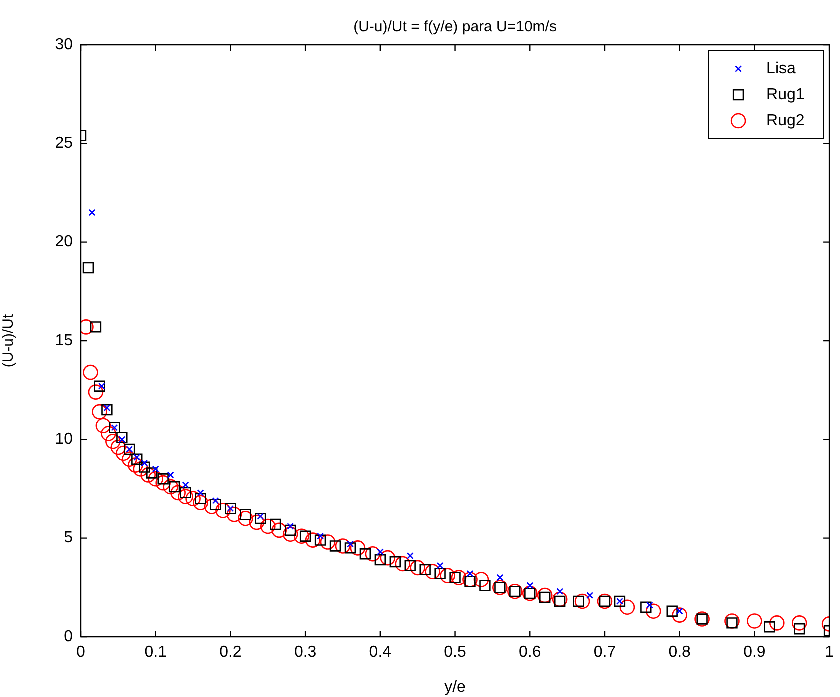 Image resolution: width=840 pixels, height=697 pixels. Describe the element at coordinates (69, 538) in the screenshot. I see `y-tick-label: 5` at that location.